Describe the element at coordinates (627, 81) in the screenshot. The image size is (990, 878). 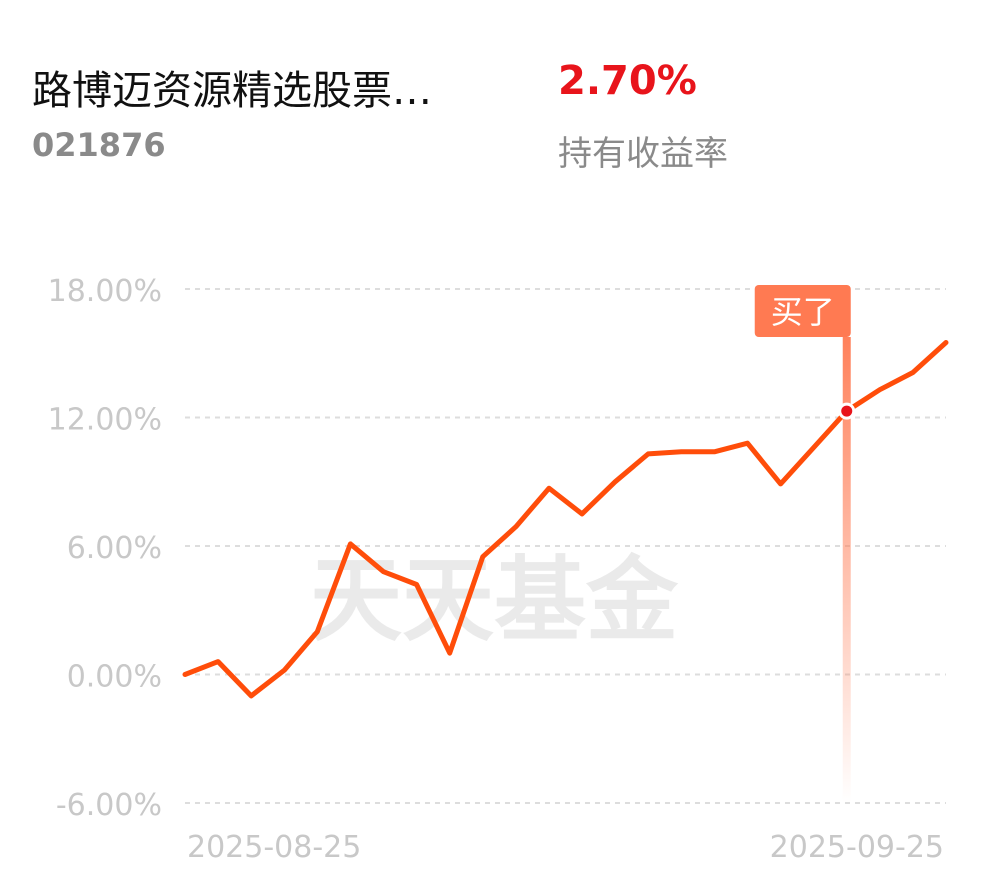
I see `holding-return-value: 2.70%` at that location.